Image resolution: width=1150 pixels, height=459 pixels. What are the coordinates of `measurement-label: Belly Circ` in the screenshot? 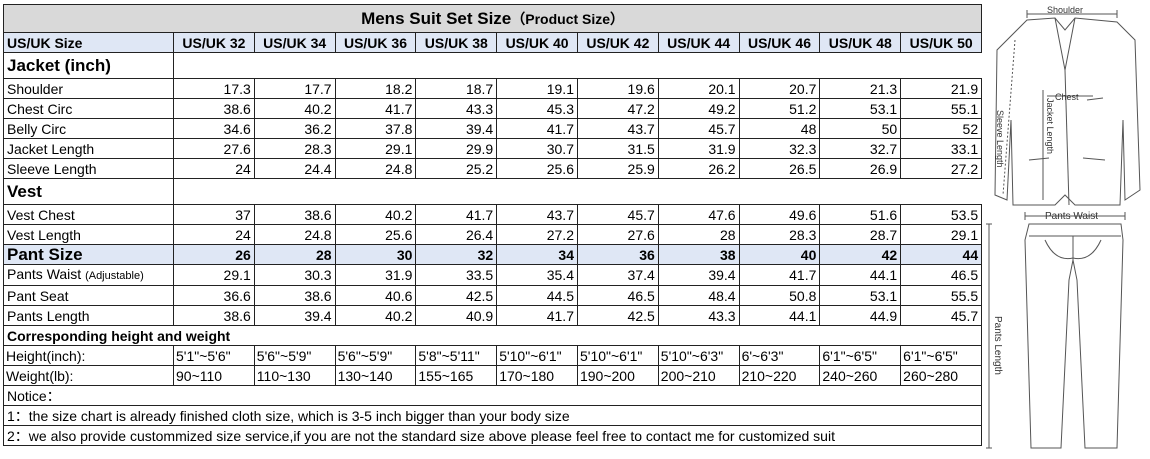 It's located at (88, 128).